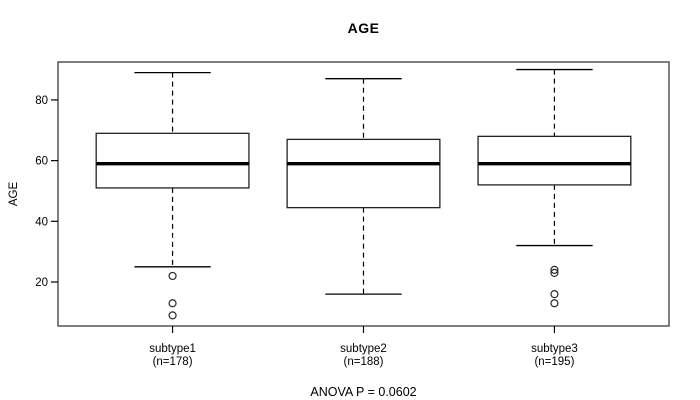 Image resolution: width=700 pixels, height=400 pixels. I want to click on group-label-subtype2: subtype2, so click(363, 349).